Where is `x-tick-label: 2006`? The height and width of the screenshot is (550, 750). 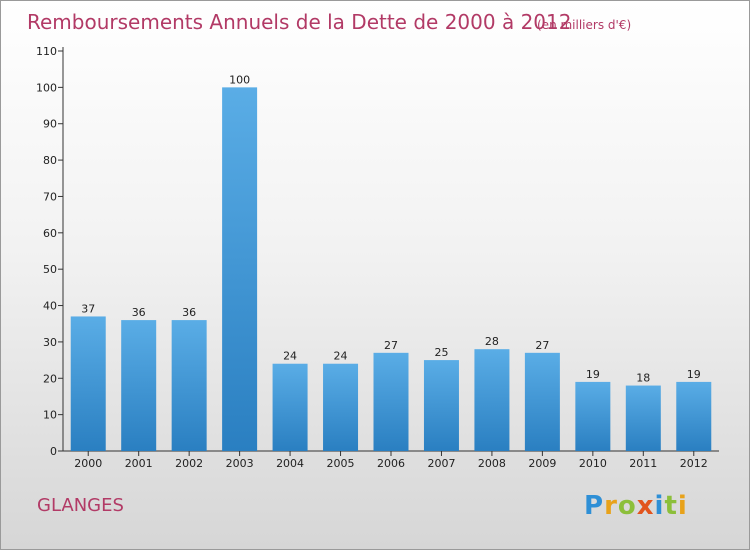
x-tick-label: 2006 is located at coordinates (391, 463).